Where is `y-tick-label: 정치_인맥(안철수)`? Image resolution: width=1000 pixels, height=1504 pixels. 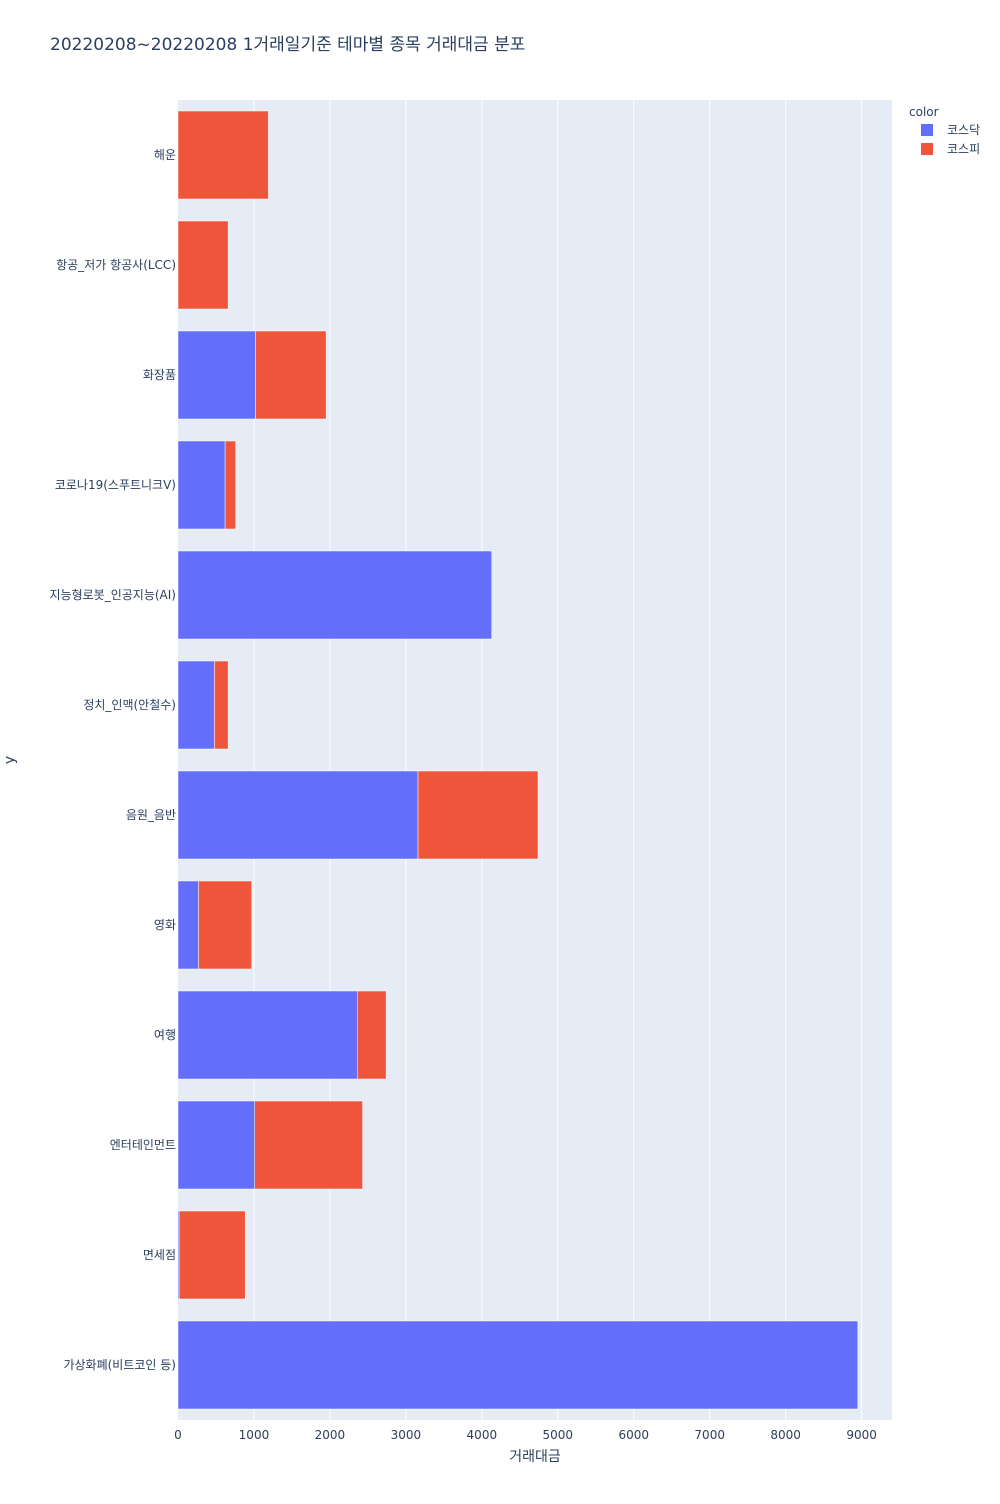 y-tick-label: 정치_인맥(안철수) is located at coordinates (129, 705).